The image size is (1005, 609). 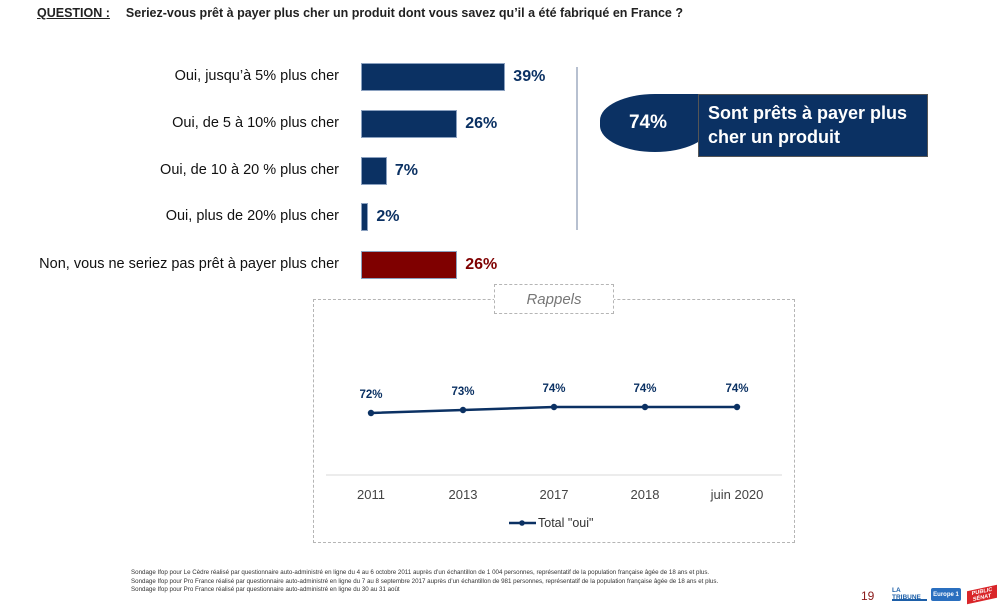 I want to click on bar-category-label: Oui, plus de 20% plus cher, so click(x=252, y=216).